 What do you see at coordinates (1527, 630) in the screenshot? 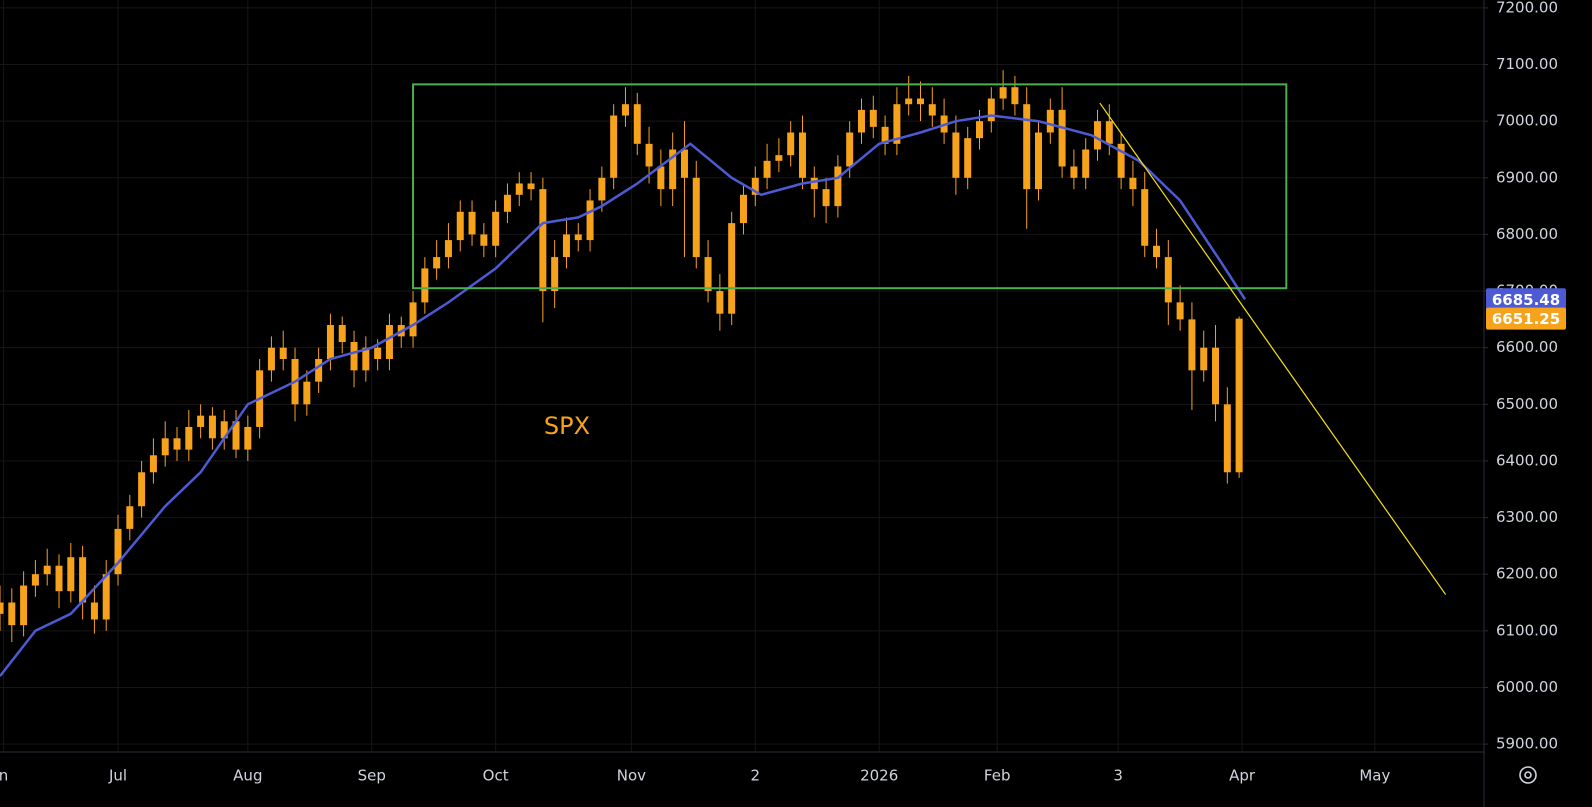
I see `y-tick-label: 6100.00` at bounding box center [1527, 630].